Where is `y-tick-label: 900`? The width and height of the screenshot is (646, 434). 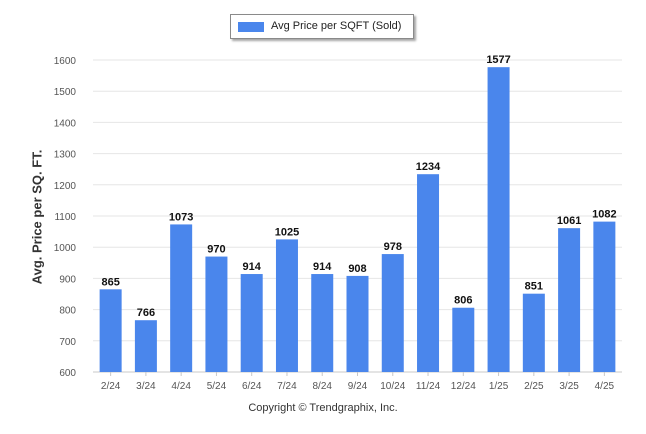 y-tick-label: 900 is located at coordinates (67, 279).